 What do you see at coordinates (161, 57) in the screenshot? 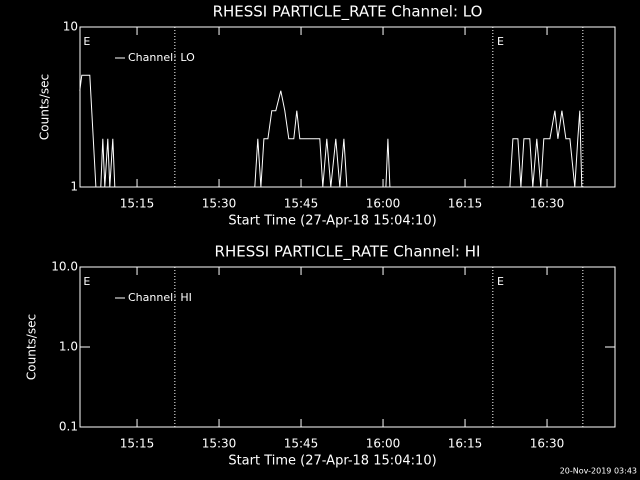
I see `legend-label: Channel: LO` at bounding box center [161, 57].